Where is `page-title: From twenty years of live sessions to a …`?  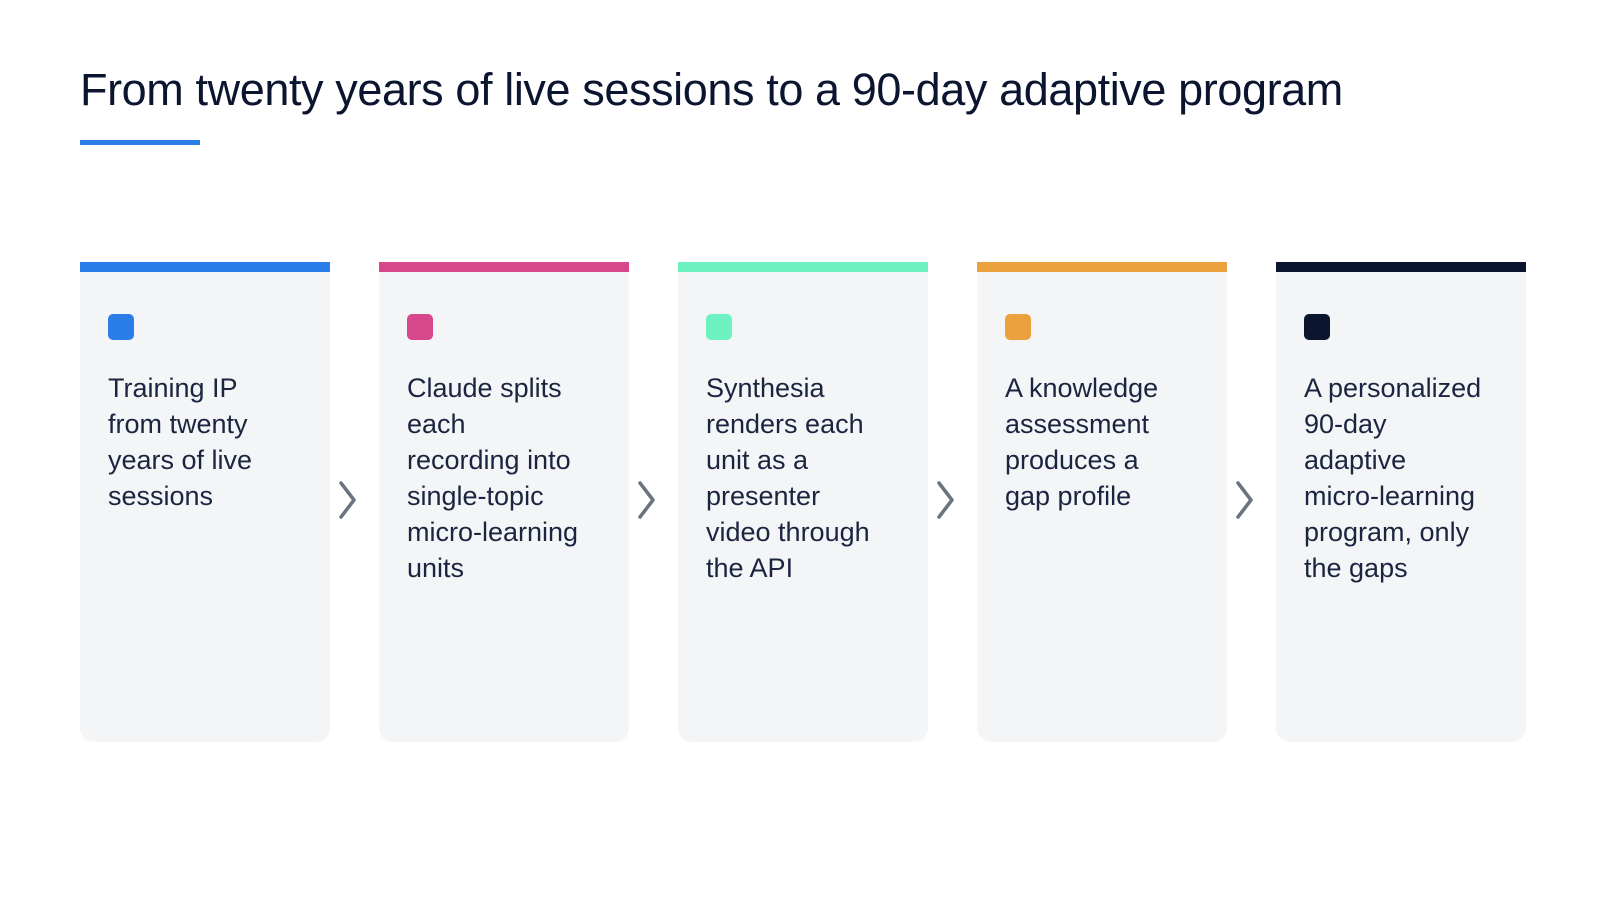
page-title: From twenty years of live sessions to a … is located at coordinates (711, 89).